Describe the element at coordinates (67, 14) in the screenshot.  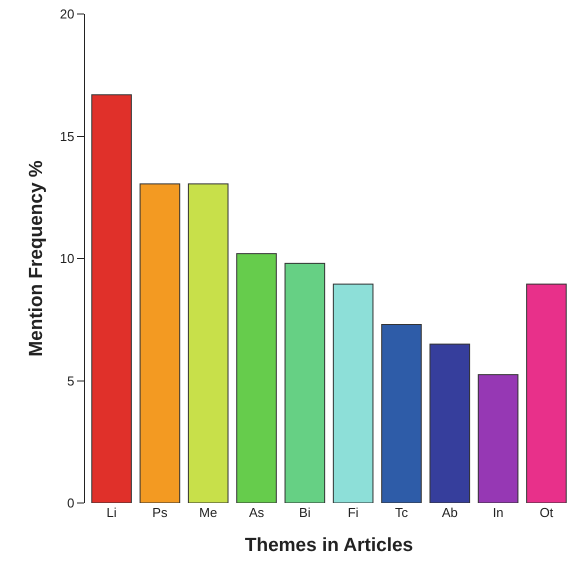
I see `y-tick-label: 20` at that location.